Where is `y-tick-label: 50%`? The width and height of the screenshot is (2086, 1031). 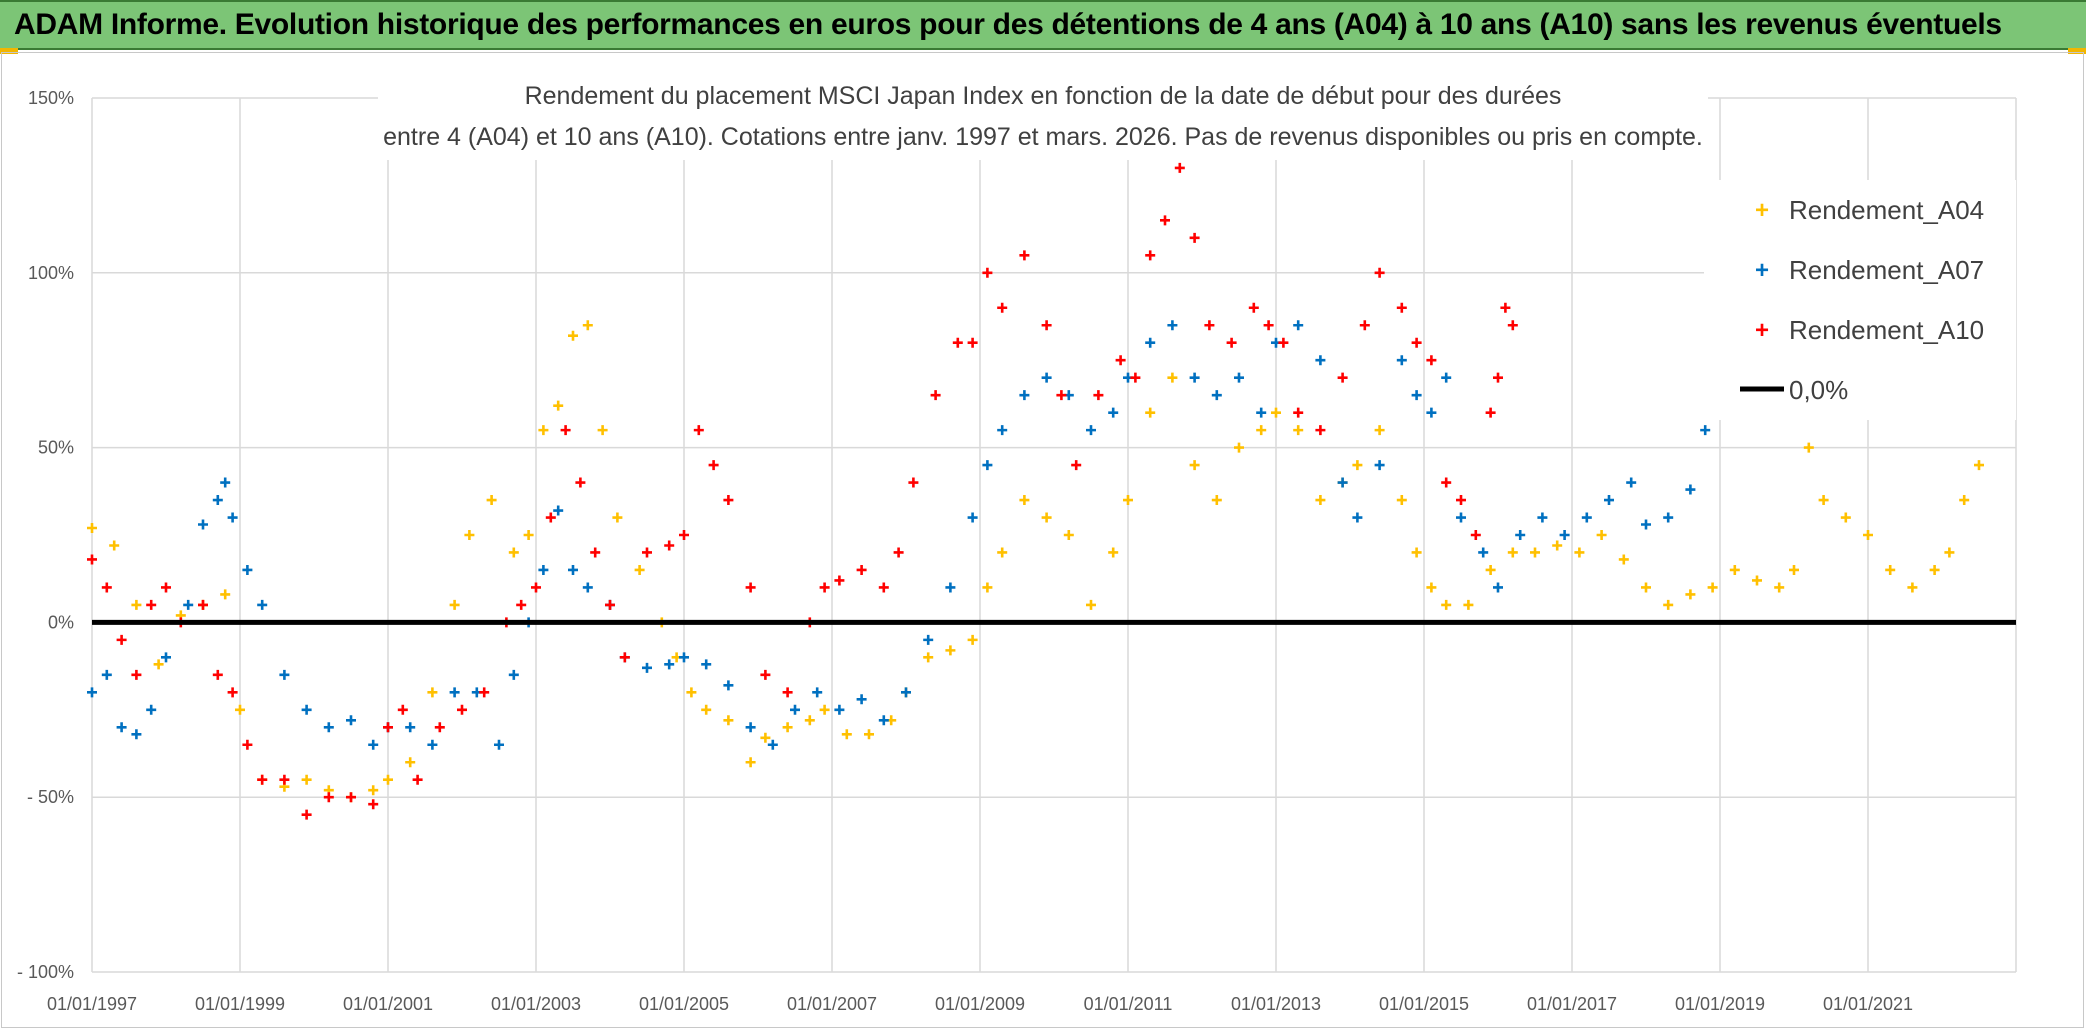
y-tick-label: 50% is located at coordinates (56, 448).